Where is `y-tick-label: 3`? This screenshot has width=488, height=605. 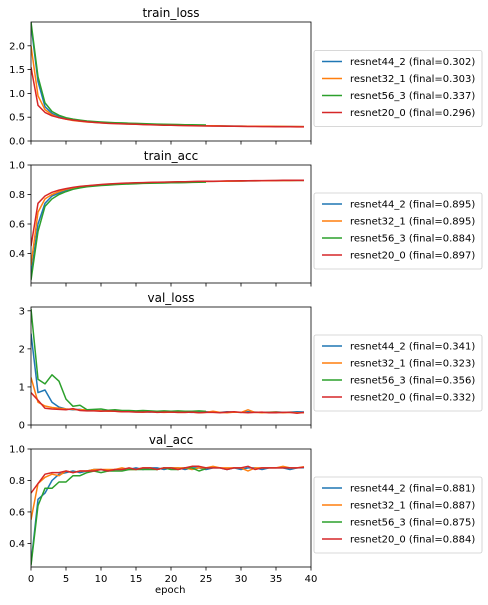 y-tick-label: 3 is located at coordinates (22, 311).